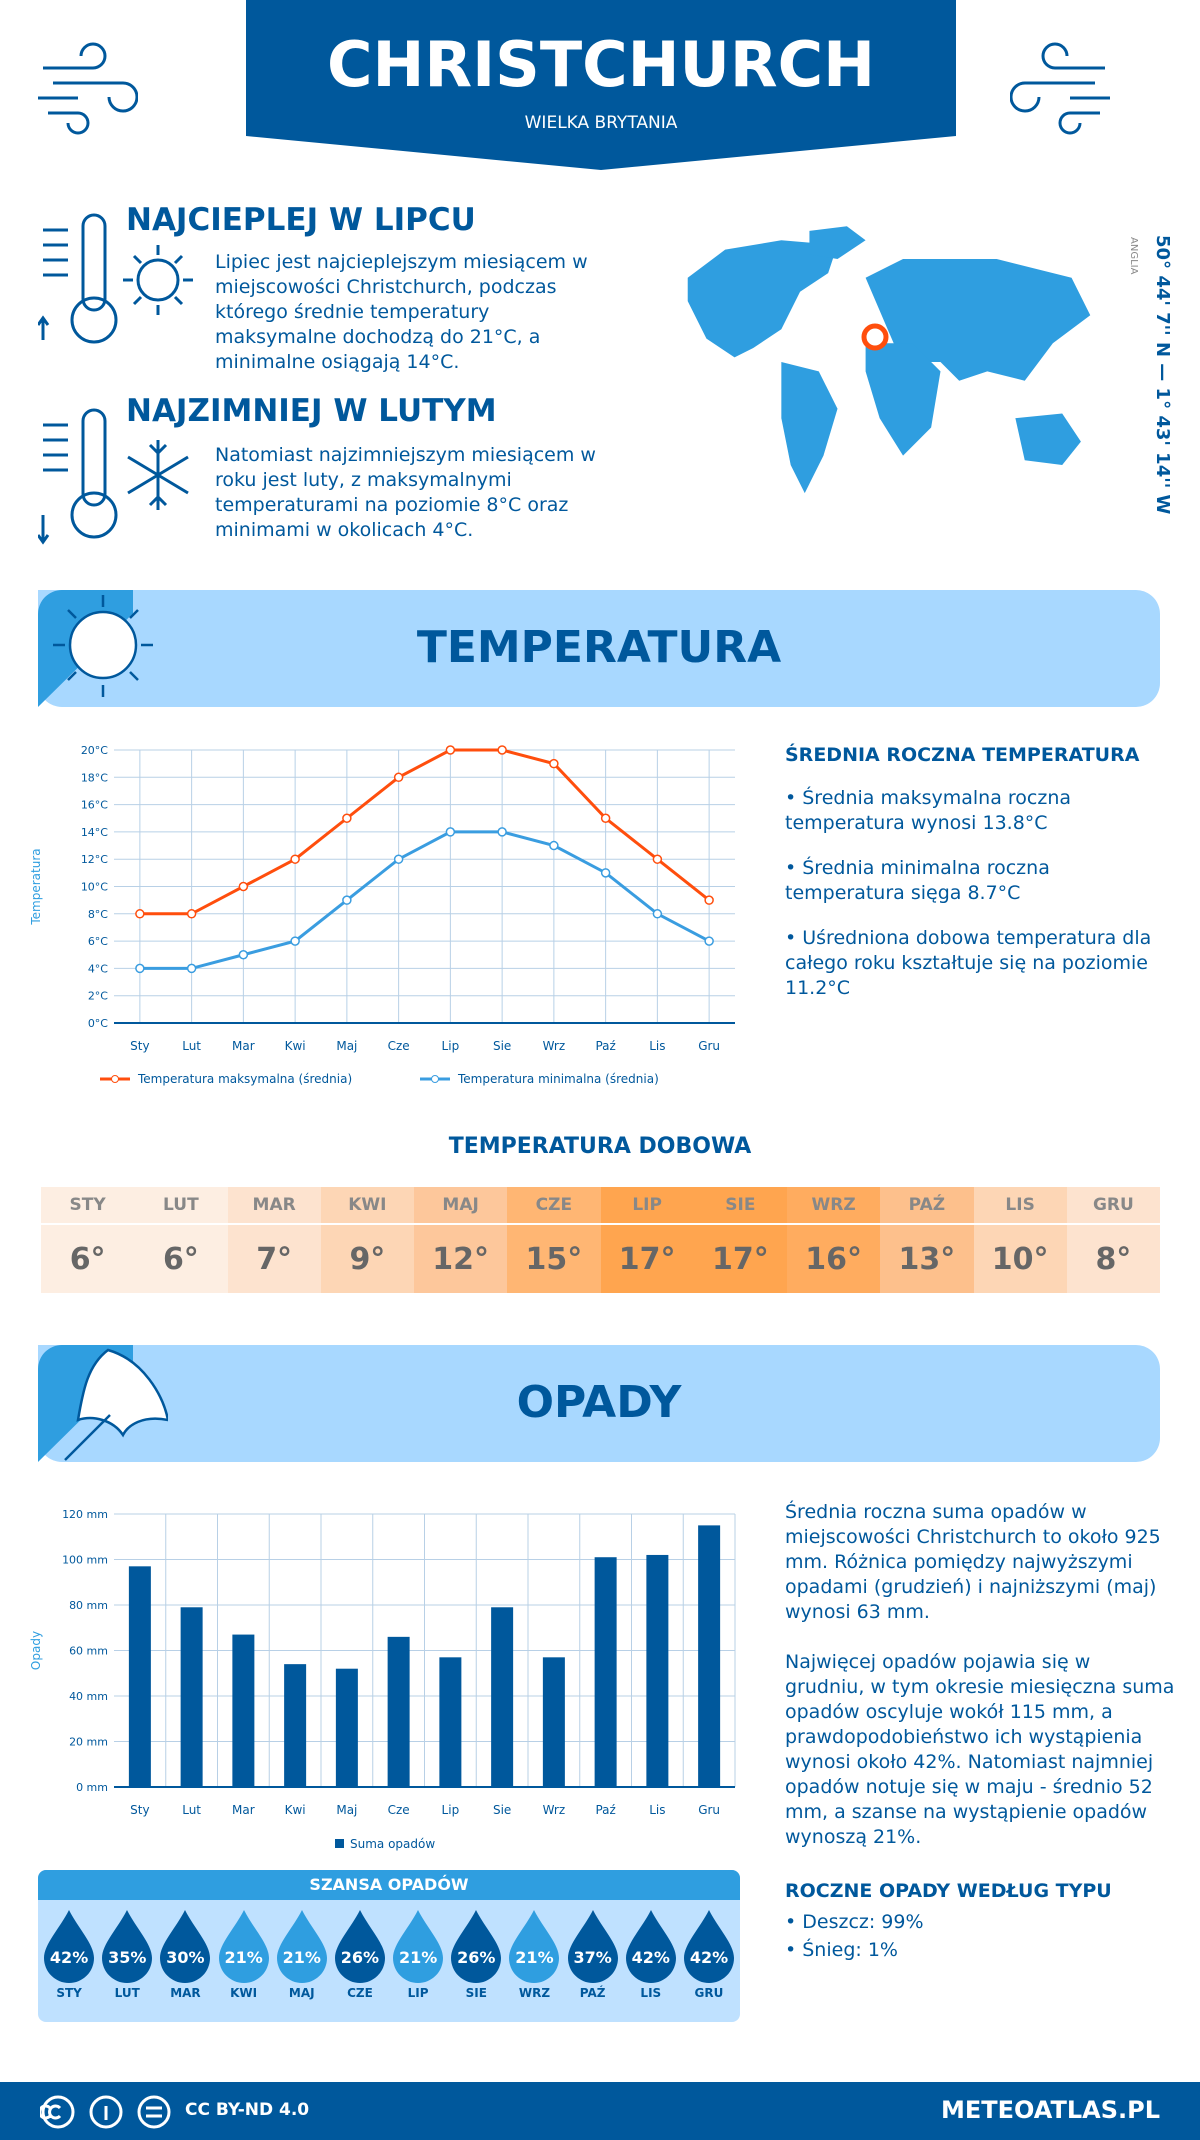 This screenshot has height=2140, width=1200. I want to click on y-tick-label: 20°C, so click(94, 750).